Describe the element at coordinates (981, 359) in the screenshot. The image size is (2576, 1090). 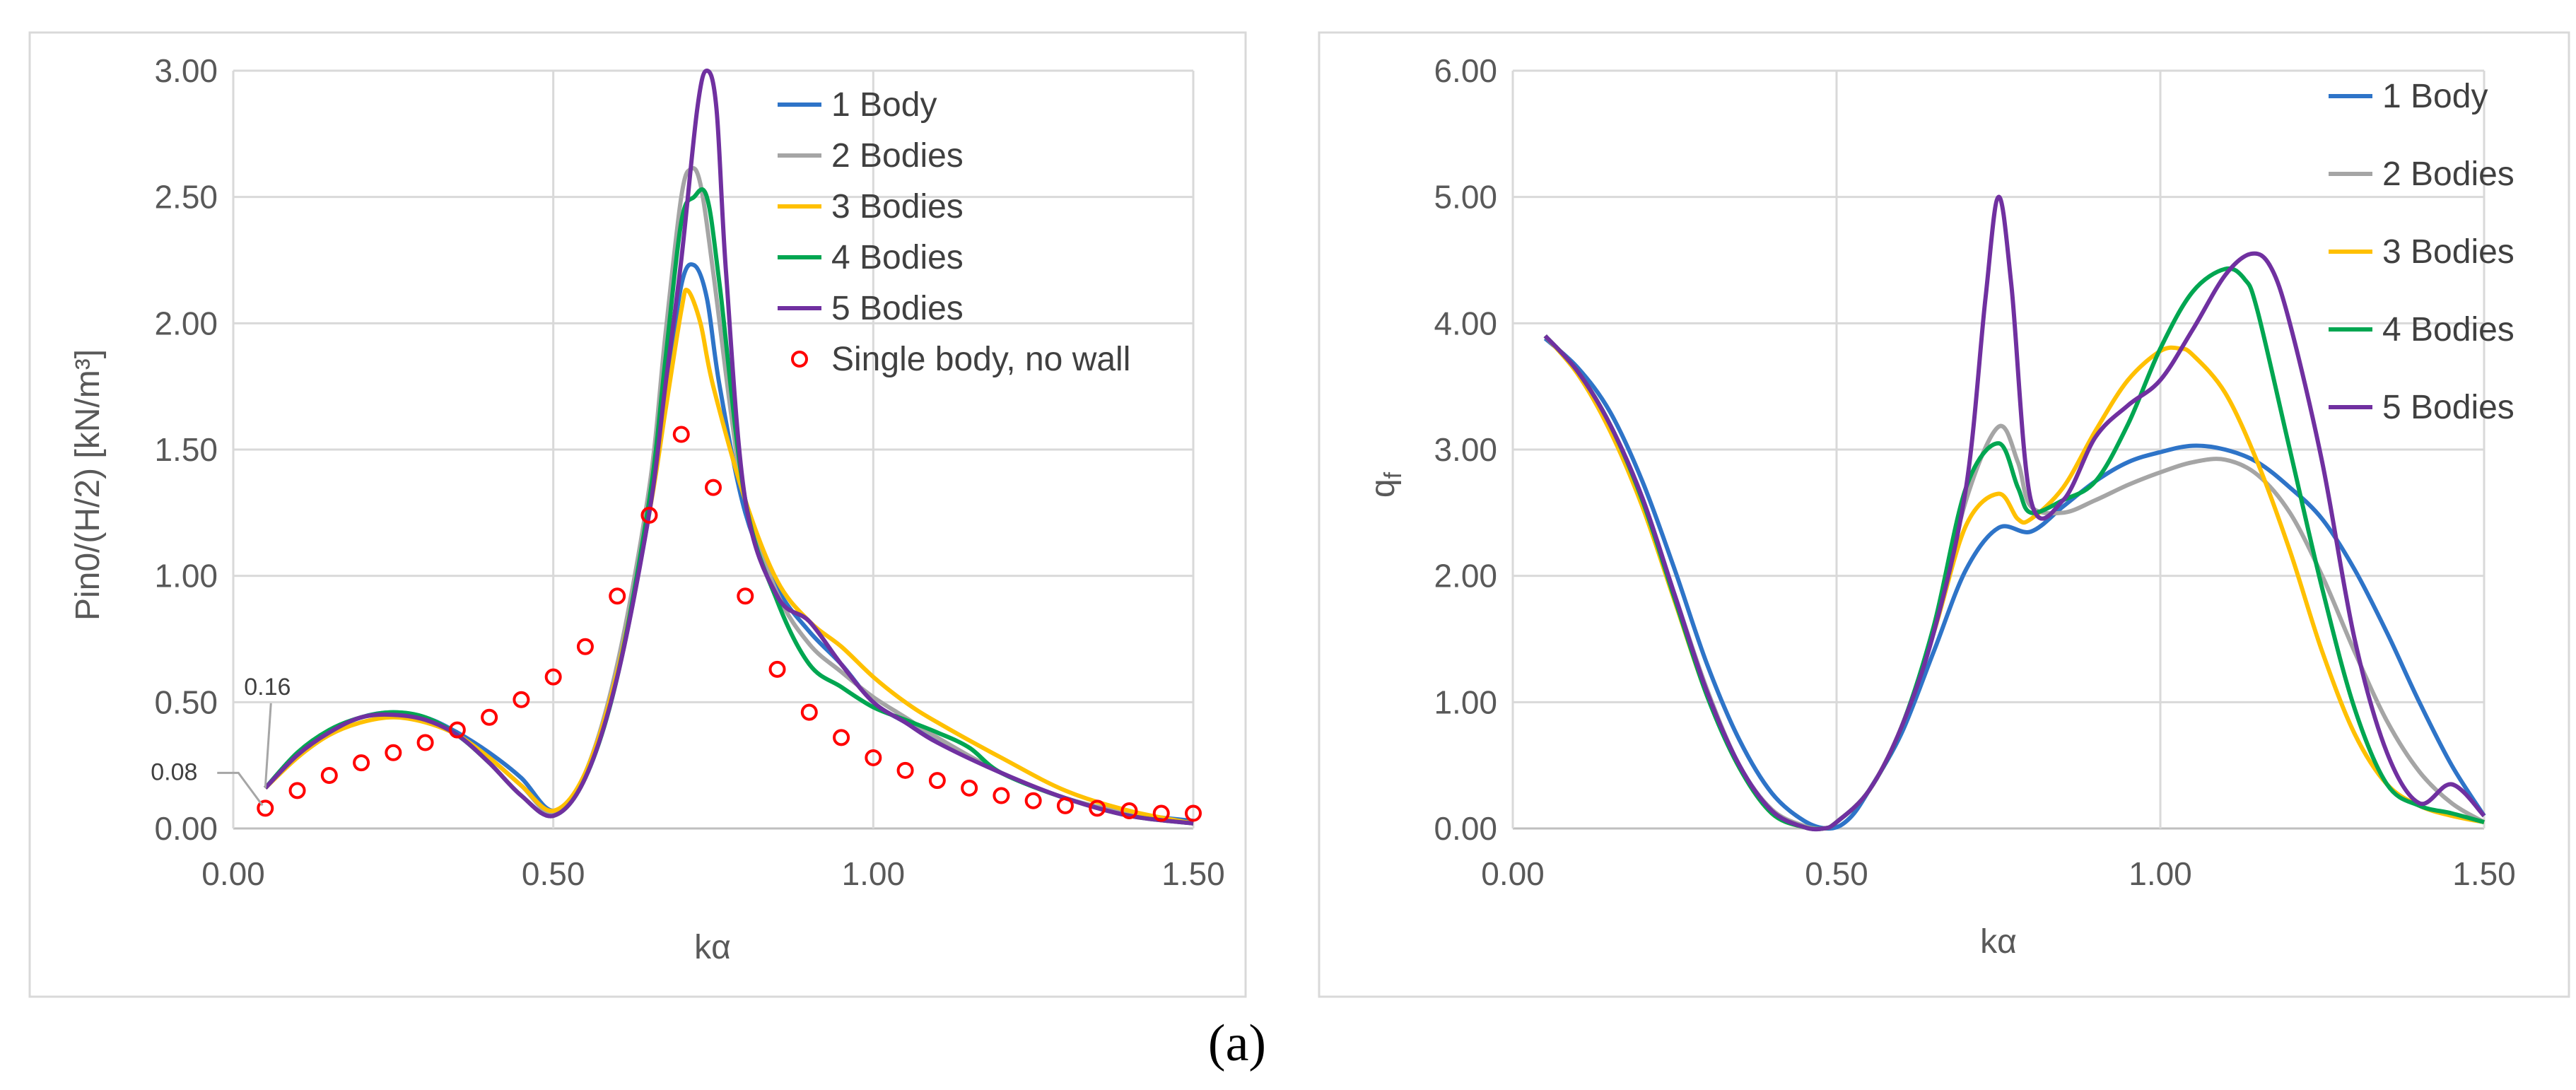
I see `left-legend-label-scatter: Single body, no wall` at that location.